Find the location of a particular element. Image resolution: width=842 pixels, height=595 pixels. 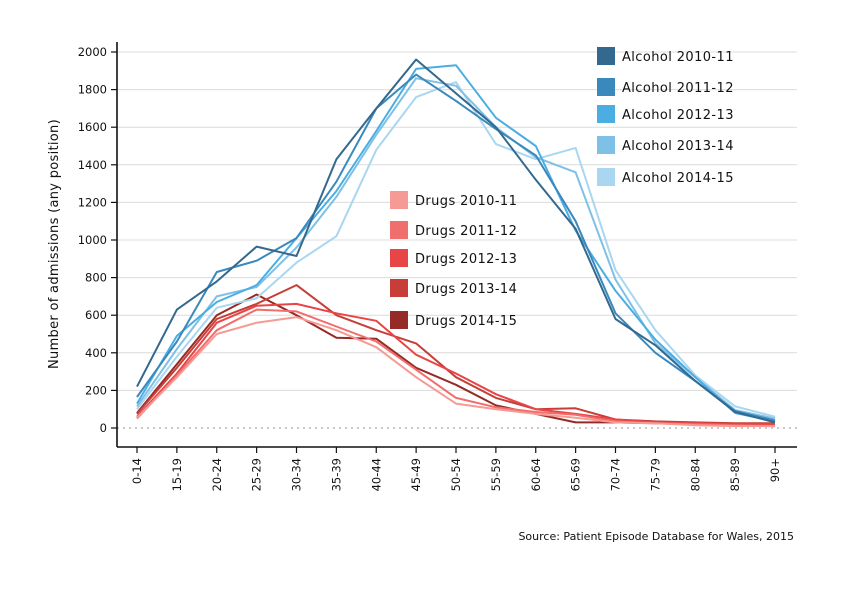

x-tick-label: 75-79 is located at coordinates (655, 474).